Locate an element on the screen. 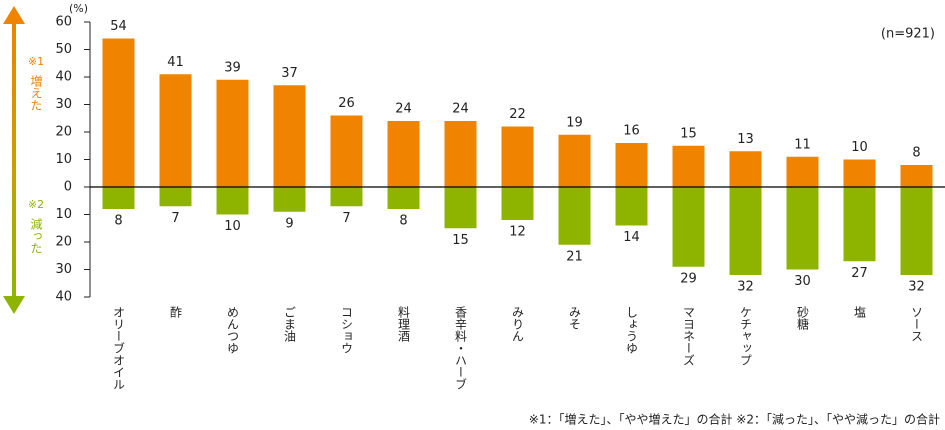 The width and height of the screenshot is (945, 430). x-tick-label: みりん is located at coordinates (518, 324).